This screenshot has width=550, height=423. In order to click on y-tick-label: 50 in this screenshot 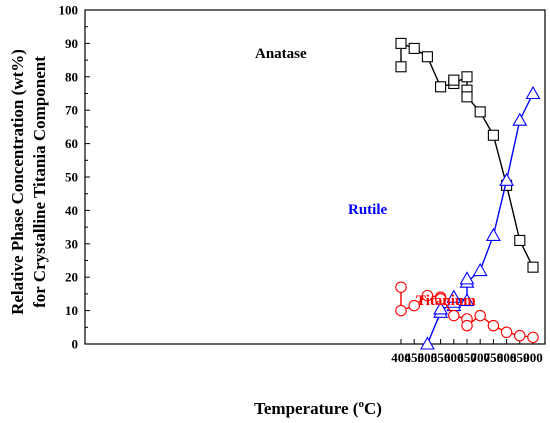, I will do `click(71, 177)`.